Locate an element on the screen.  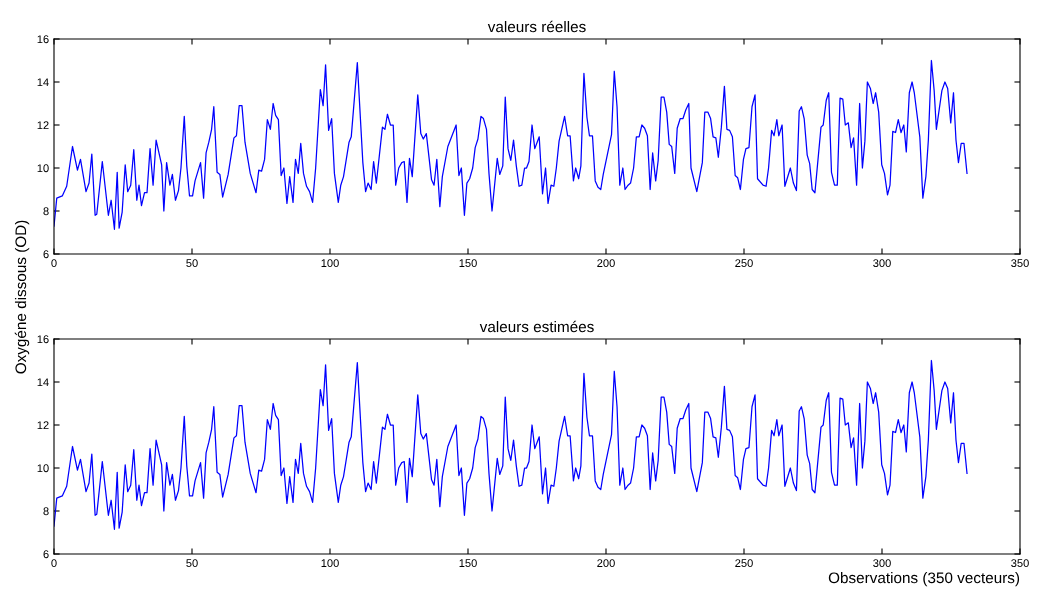
y-axis-title: Oxygéne dissous (OD) is located at coordinates (22, 297).